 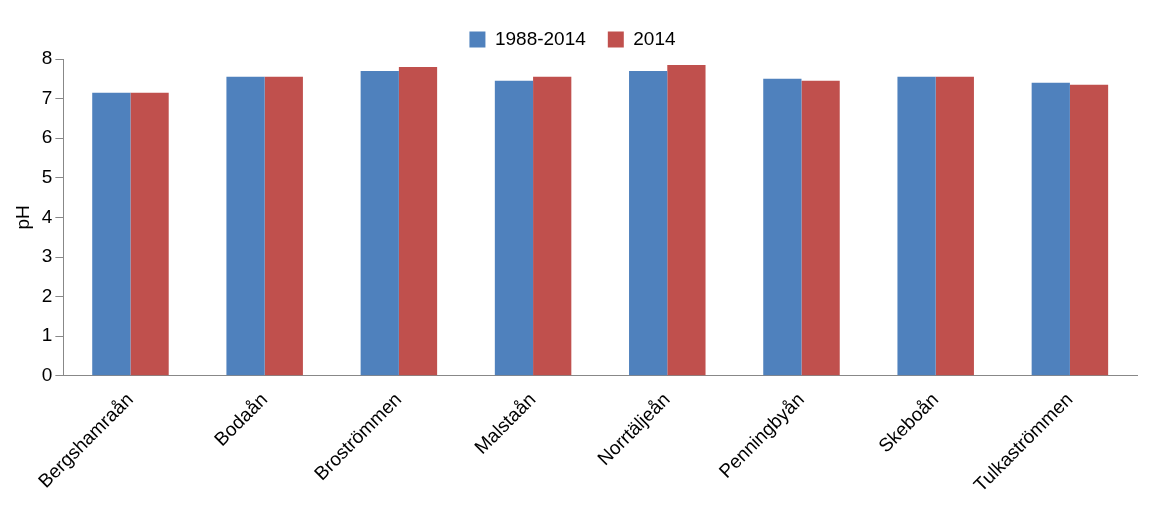 What do you see at coordinates (47, 97) in the screenshot?
I see `y-tick-label: 7` at bounding box center [47, 97].